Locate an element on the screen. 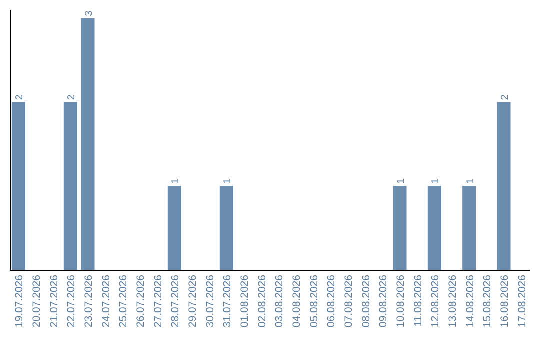 Image resolution: width=540 pixels, height=340 pixels. x-tick-label: 27.07.2026 is located at coordinates (158, 301).